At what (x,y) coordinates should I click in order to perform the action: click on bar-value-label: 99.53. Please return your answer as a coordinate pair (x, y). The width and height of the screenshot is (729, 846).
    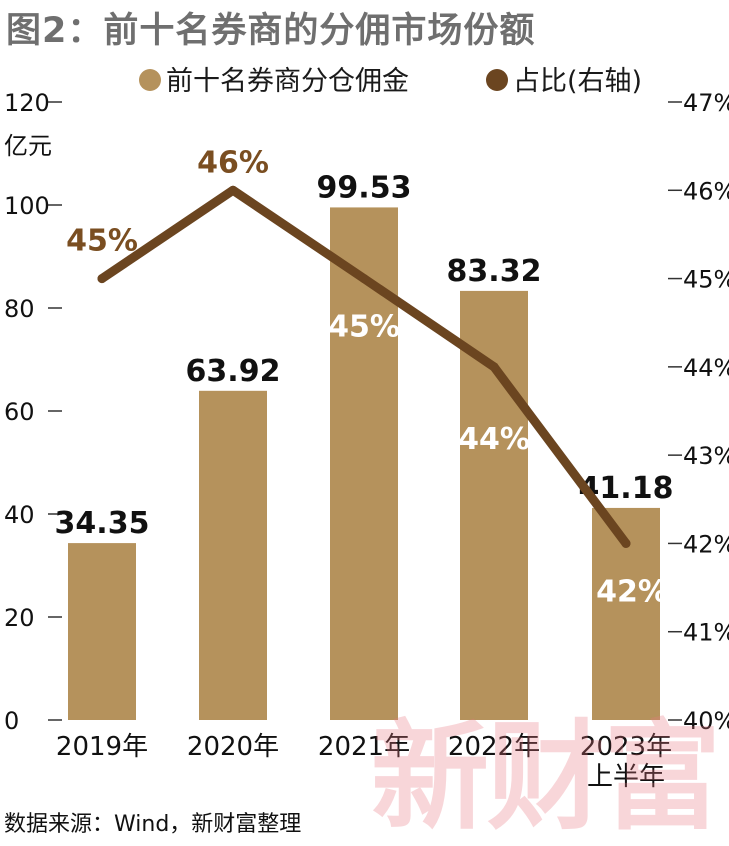
    Looking at the image, I should click on (364, 187).